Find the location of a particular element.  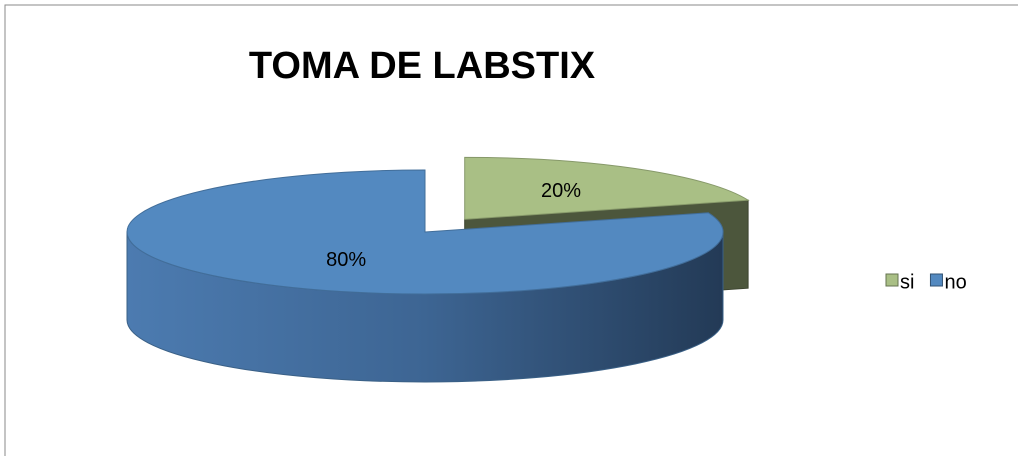

legend-label: si is located at coordinates (907, 282).